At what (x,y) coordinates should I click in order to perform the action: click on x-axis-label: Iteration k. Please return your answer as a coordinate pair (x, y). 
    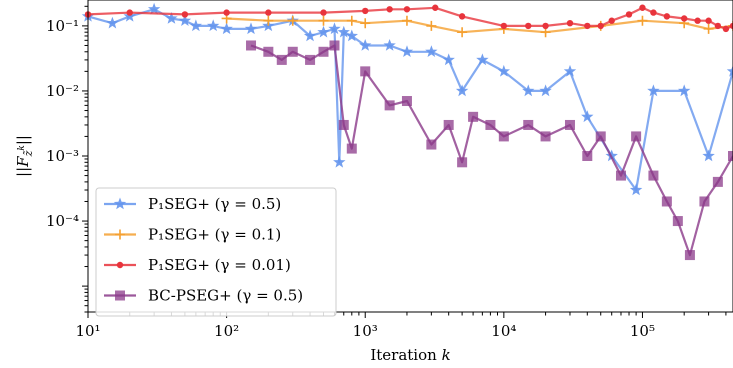
    Looking at the image, I should click on (410, 355).